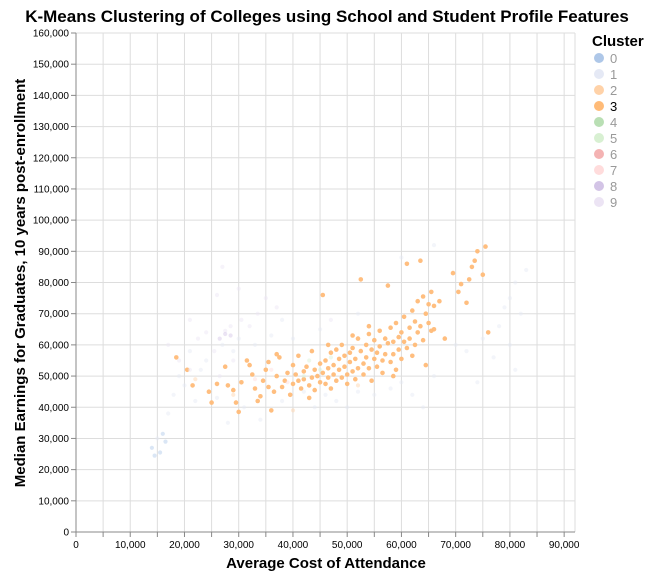 This screenshot has width=654, height=574. What do you see at coordinates (53, 439) in the screenshot?
I see `y-tick-label: 30,000` at bounding box center [53, 439].